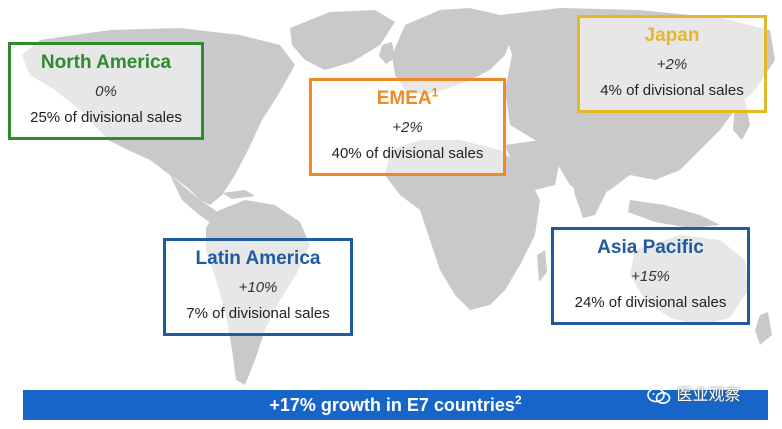 This screenshot has height=429, width=782. Describe the element at coordinates (106, 117) in the screenshot. I see `region-share-north-america: 25% of divisional sales` at that location.